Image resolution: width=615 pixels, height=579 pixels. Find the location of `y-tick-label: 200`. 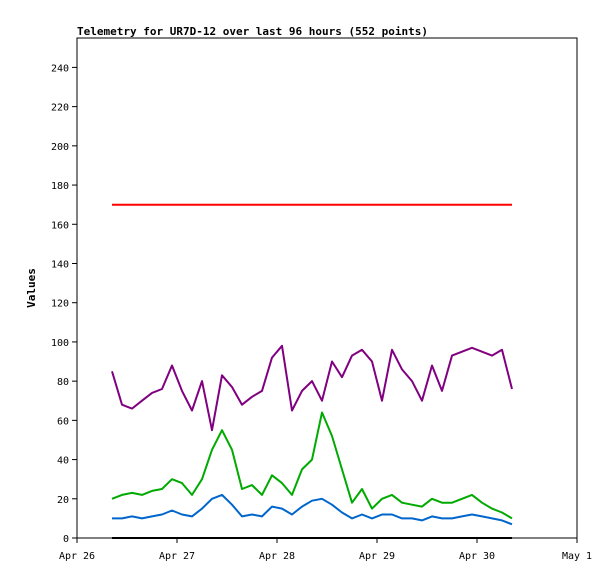

y-tick-label: 200 is located at coordinates (60, 147).